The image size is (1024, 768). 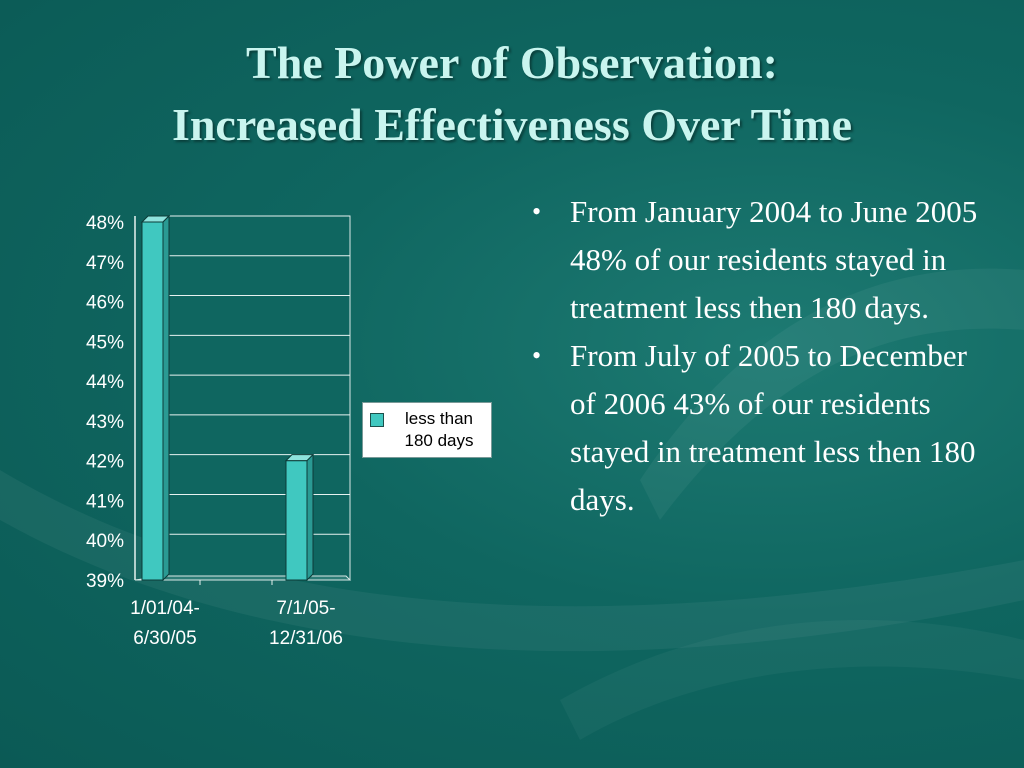 I want to click on y-tick-label: 42%, so click(x=105, y=462).